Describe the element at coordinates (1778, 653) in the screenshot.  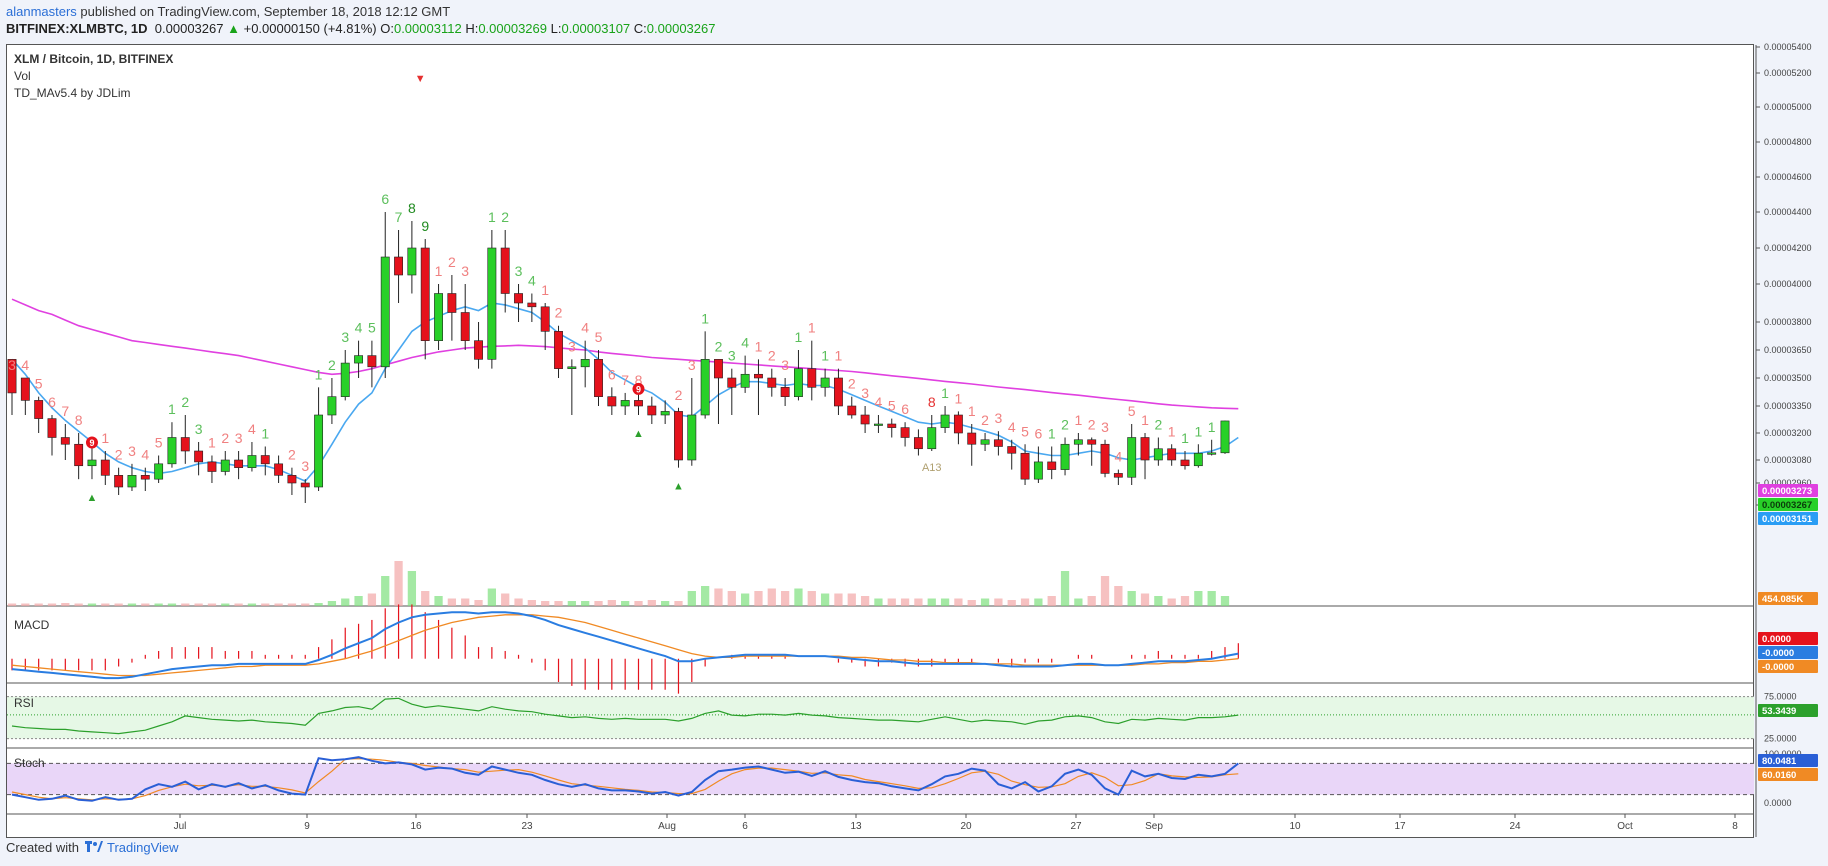
I see `price-tag-label: -0.0000` at that location.